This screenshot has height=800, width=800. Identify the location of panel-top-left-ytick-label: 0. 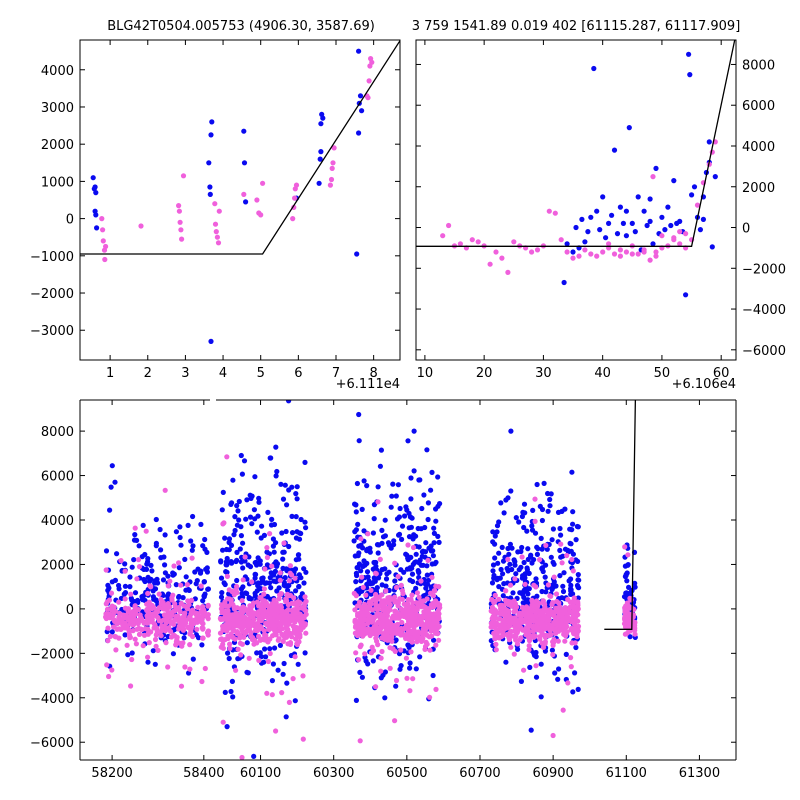
(70, 220).